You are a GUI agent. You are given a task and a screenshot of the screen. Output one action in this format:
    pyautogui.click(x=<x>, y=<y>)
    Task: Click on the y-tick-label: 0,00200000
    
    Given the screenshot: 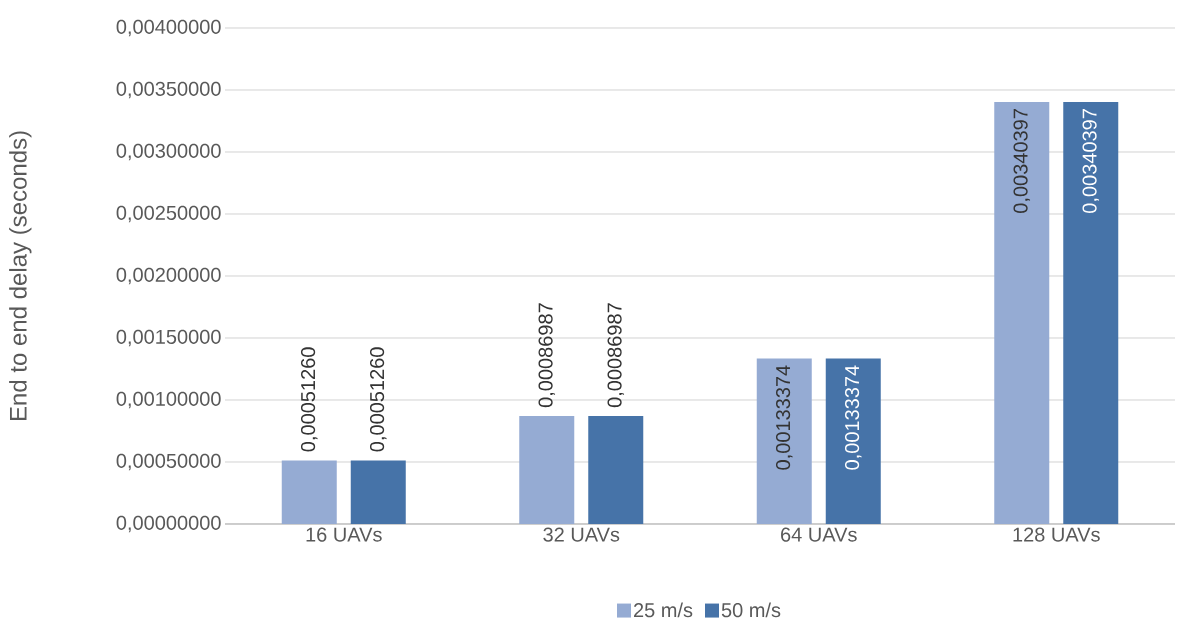 What is the action you would take?
    pyautogui.click(x=168, y=276)
    